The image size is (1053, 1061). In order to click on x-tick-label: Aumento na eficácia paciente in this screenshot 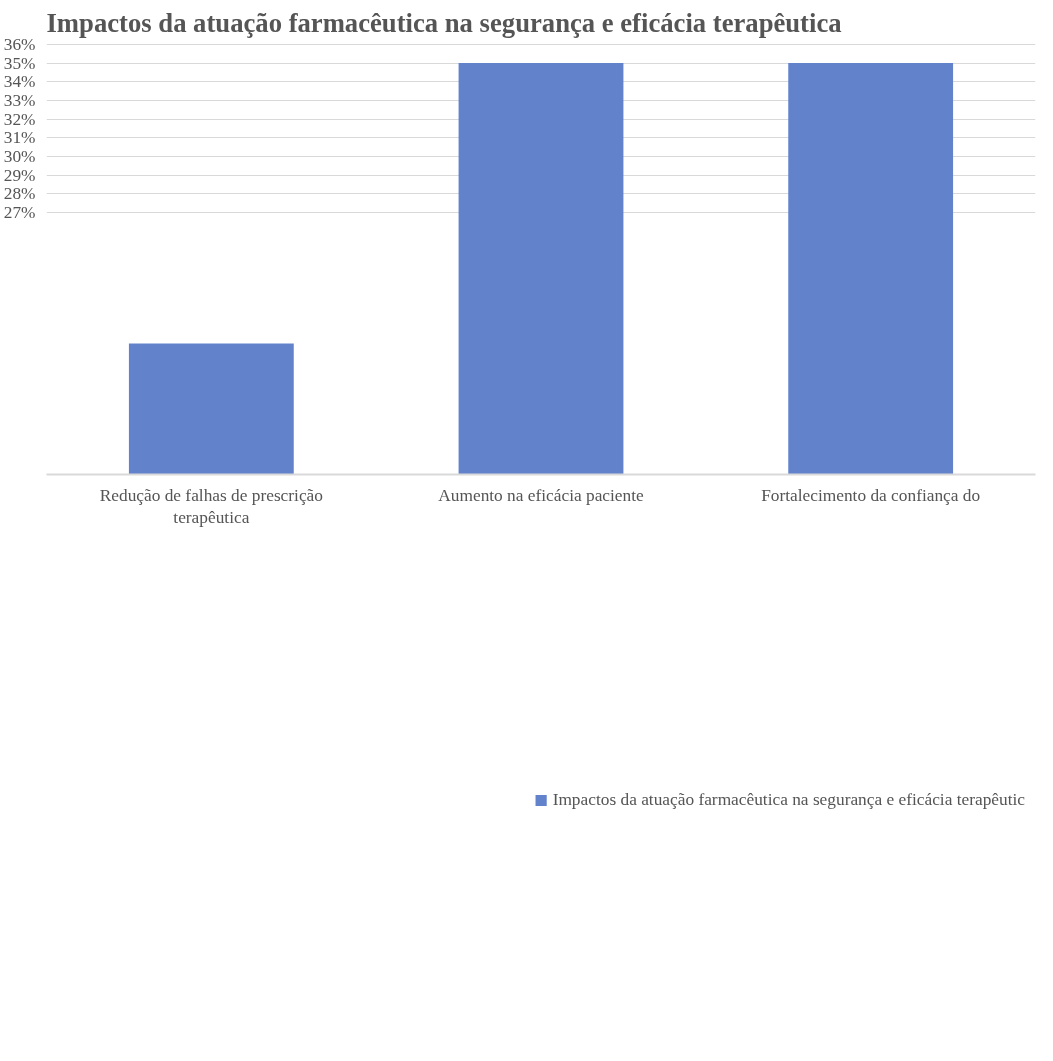, I will do `click(541, 495)`.